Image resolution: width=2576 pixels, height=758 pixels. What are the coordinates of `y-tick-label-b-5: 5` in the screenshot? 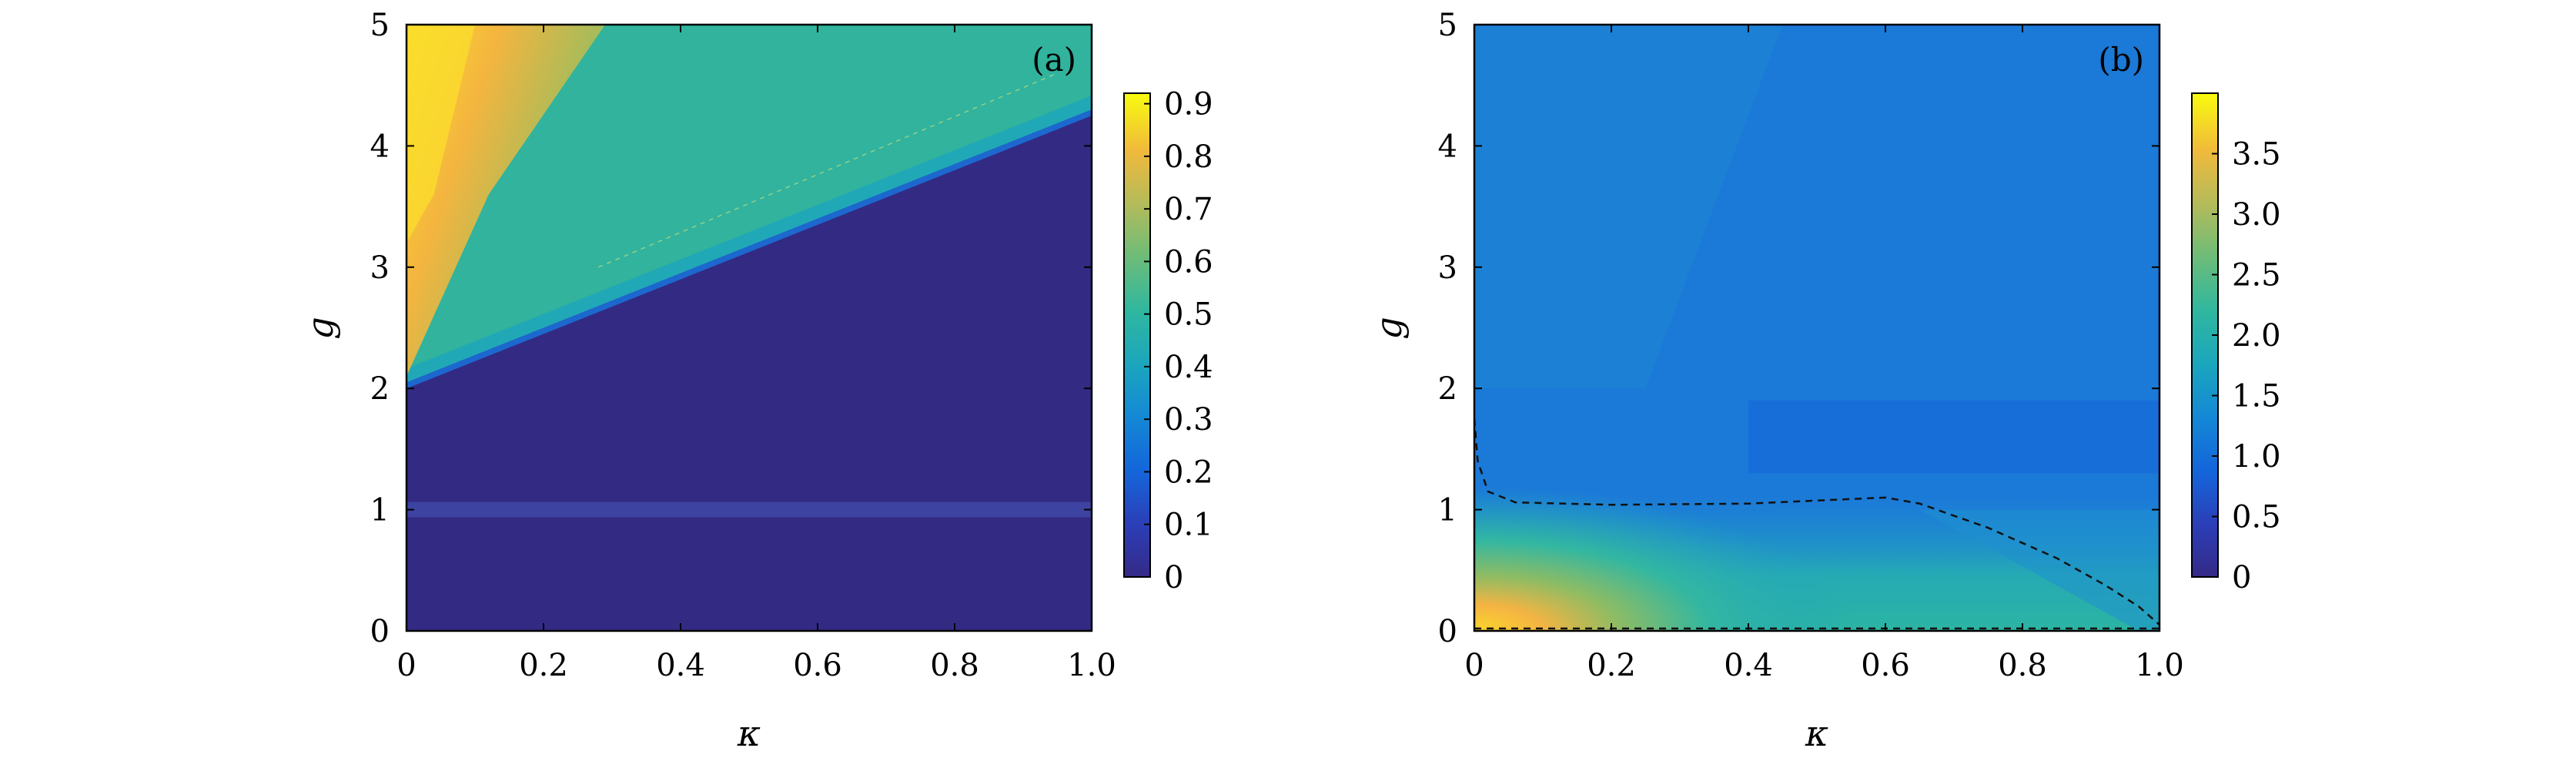 It's located at (1448, 26).